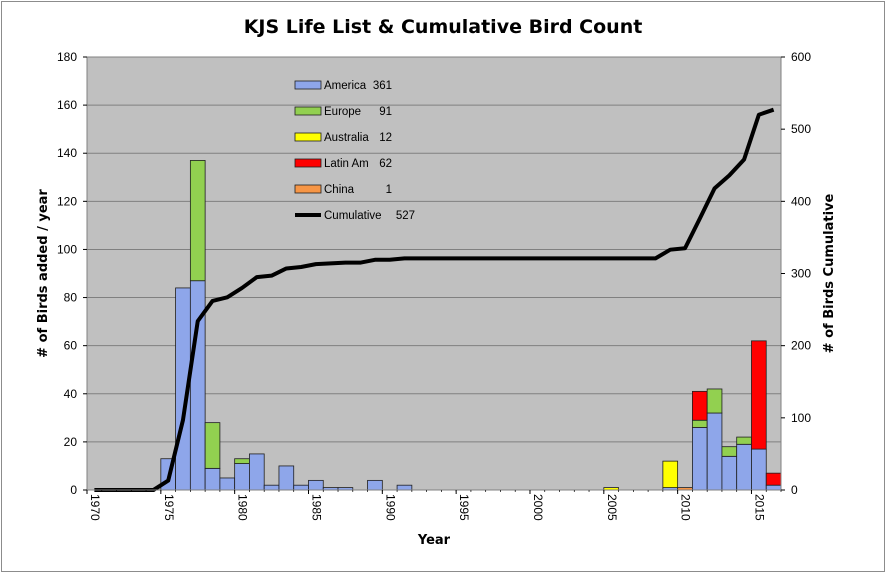  What do you see at coordinates (67, 201) in the screenshot?
I see `y-tick-label: 120` at bounding box center [67, 201].